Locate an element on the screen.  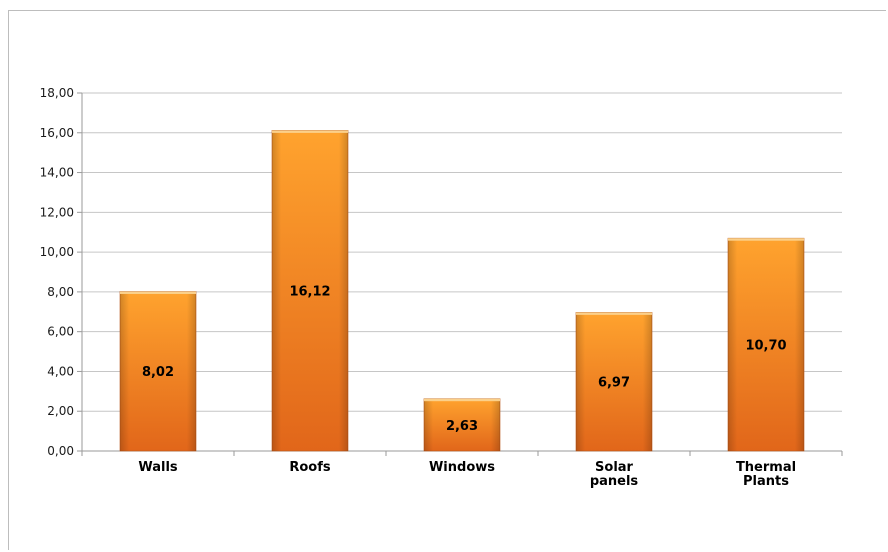
y-tick-label: 0,00 is located at coordinates (60, 451).